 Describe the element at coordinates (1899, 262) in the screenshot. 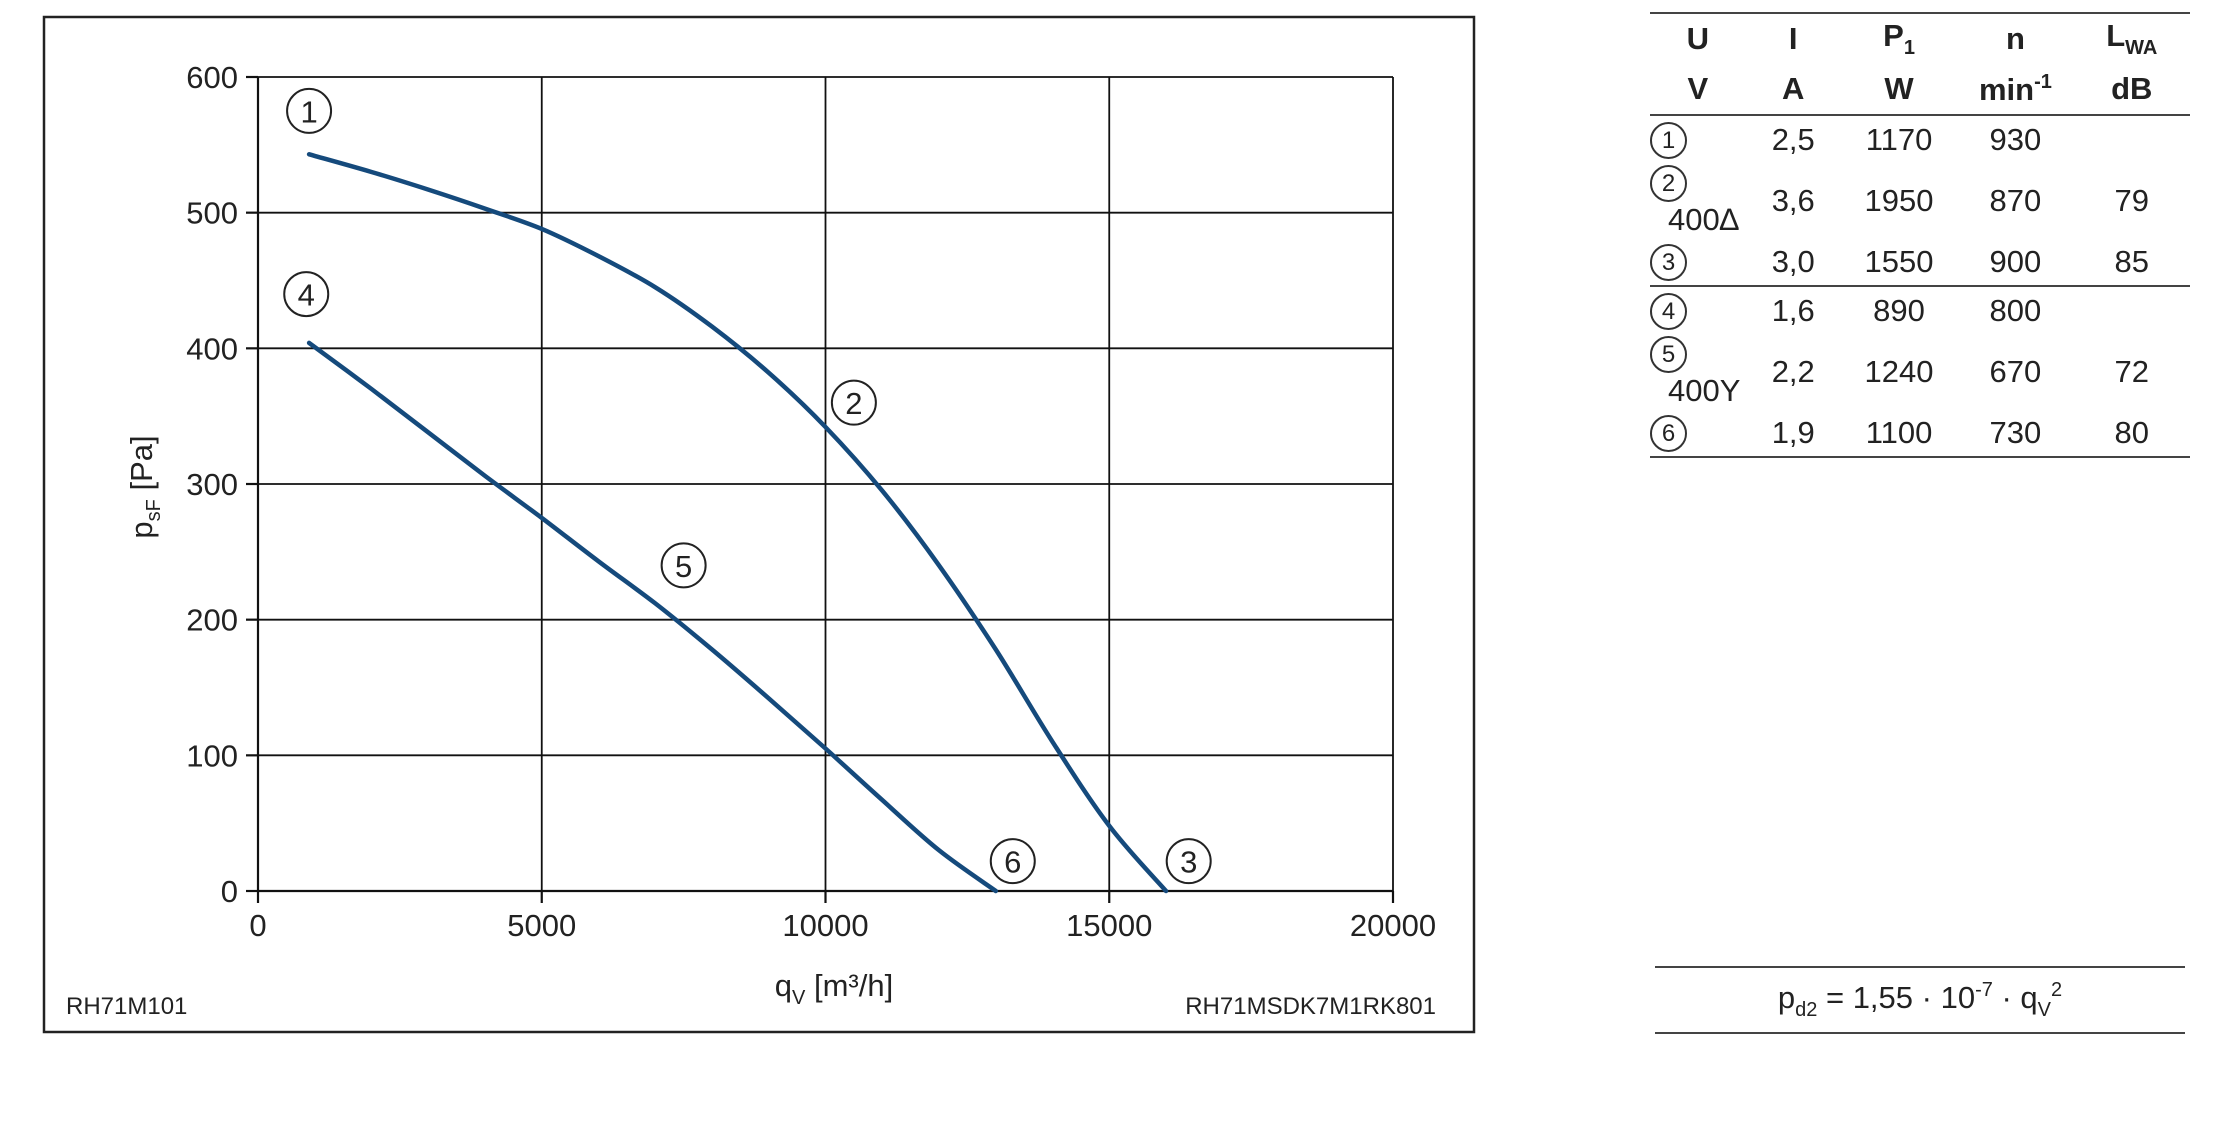

I see `cell-power: 1550` at that location.